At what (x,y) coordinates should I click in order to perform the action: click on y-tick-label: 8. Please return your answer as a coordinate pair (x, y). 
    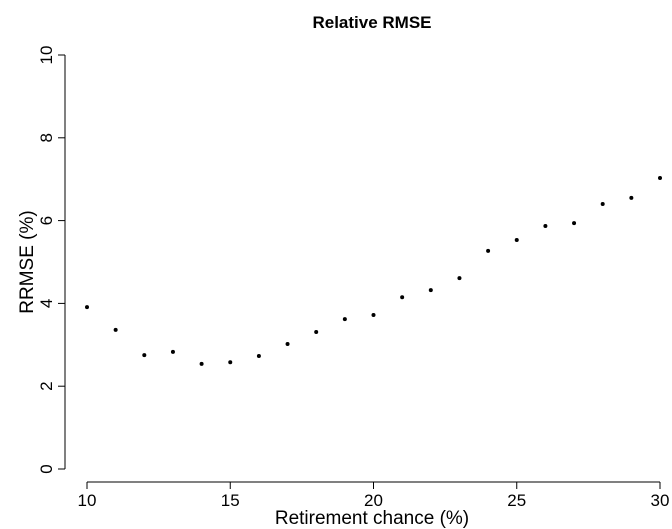
    Looking at the image, I should click on (46, 137).